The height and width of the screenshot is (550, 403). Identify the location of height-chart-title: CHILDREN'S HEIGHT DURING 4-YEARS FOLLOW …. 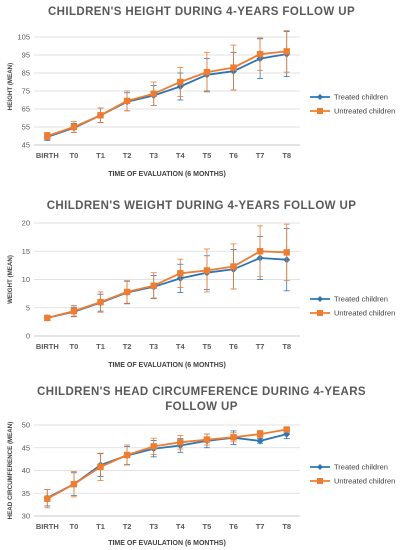
(201, 12).